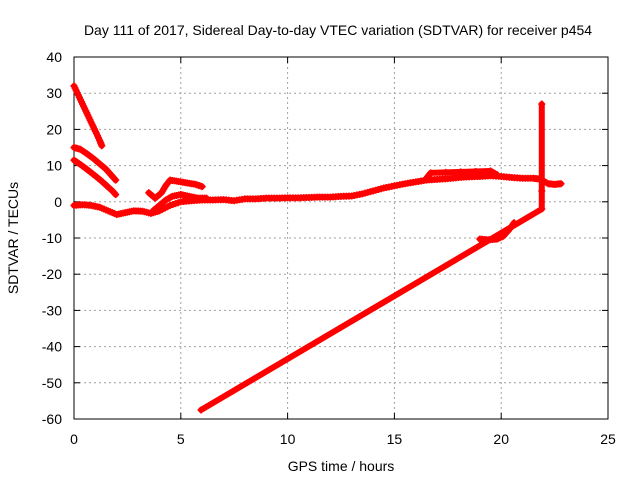  I want to click on y-tick-label: -30, so click(52, 310).